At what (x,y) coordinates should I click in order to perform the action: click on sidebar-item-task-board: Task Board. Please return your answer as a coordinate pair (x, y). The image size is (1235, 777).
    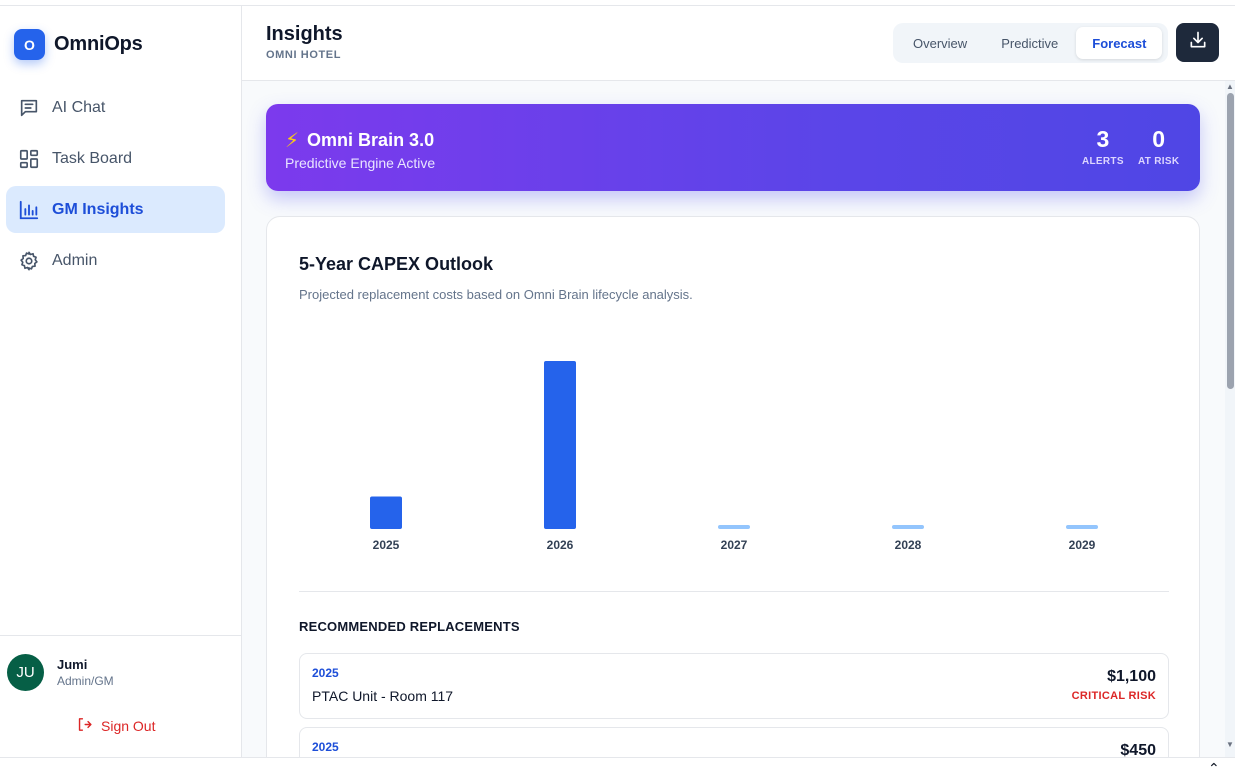
    Looking at the image, I should click on (115, 158).